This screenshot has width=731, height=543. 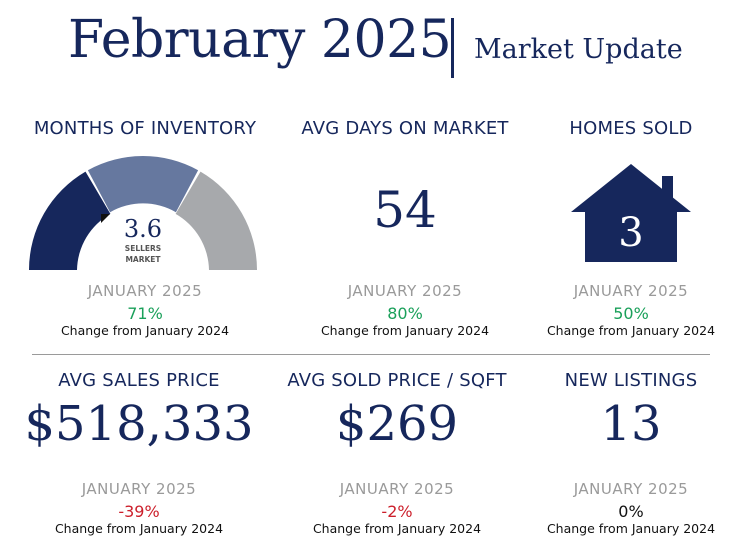 I want to click on metric-new-listings-footer: JANUARY 2025 0% Change from January 2024, so click(x=621, y=508).